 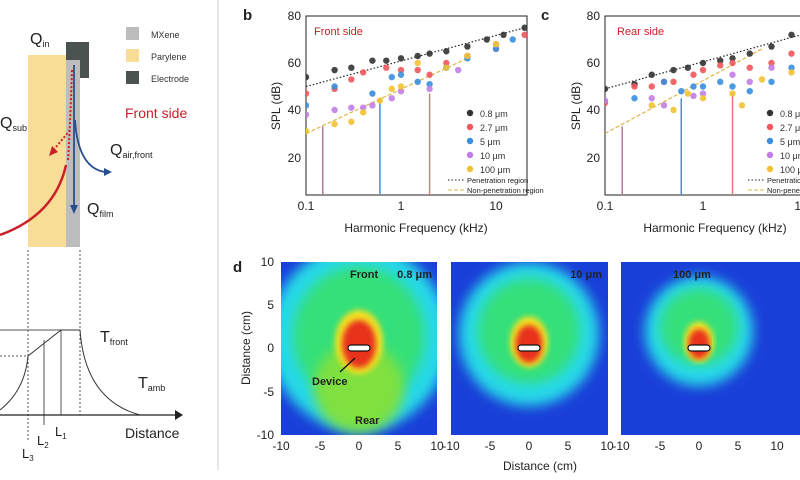 What do you see at coordinates (169, 57) in the screenshot?
I see `legend-label-parylene: Parylene` at bounding box center [169, 57].